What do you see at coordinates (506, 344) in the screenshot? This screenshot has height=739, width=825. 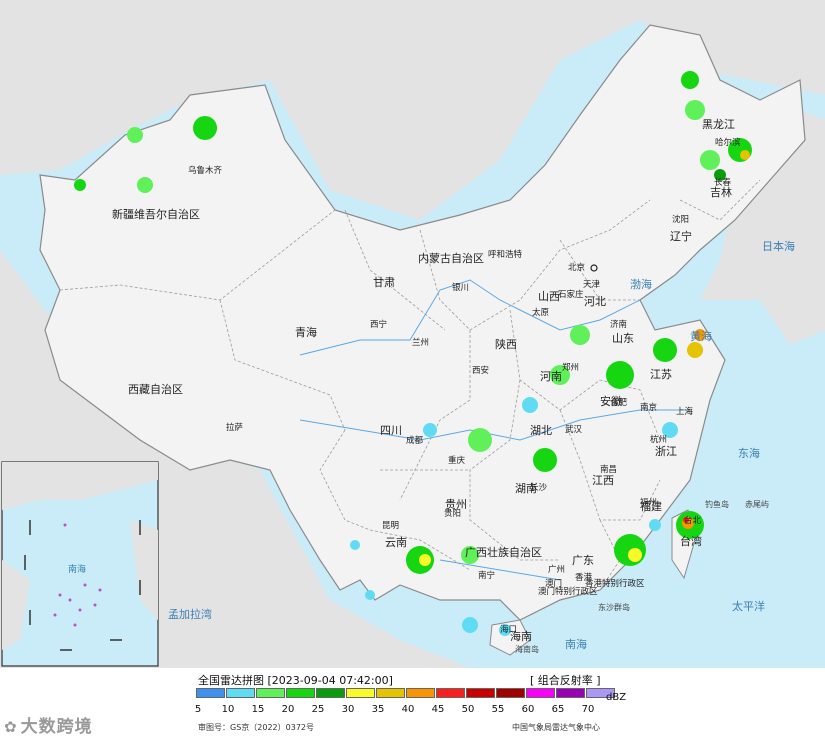 I see `svg-text: 陕西` at bounding box center [506, 344].